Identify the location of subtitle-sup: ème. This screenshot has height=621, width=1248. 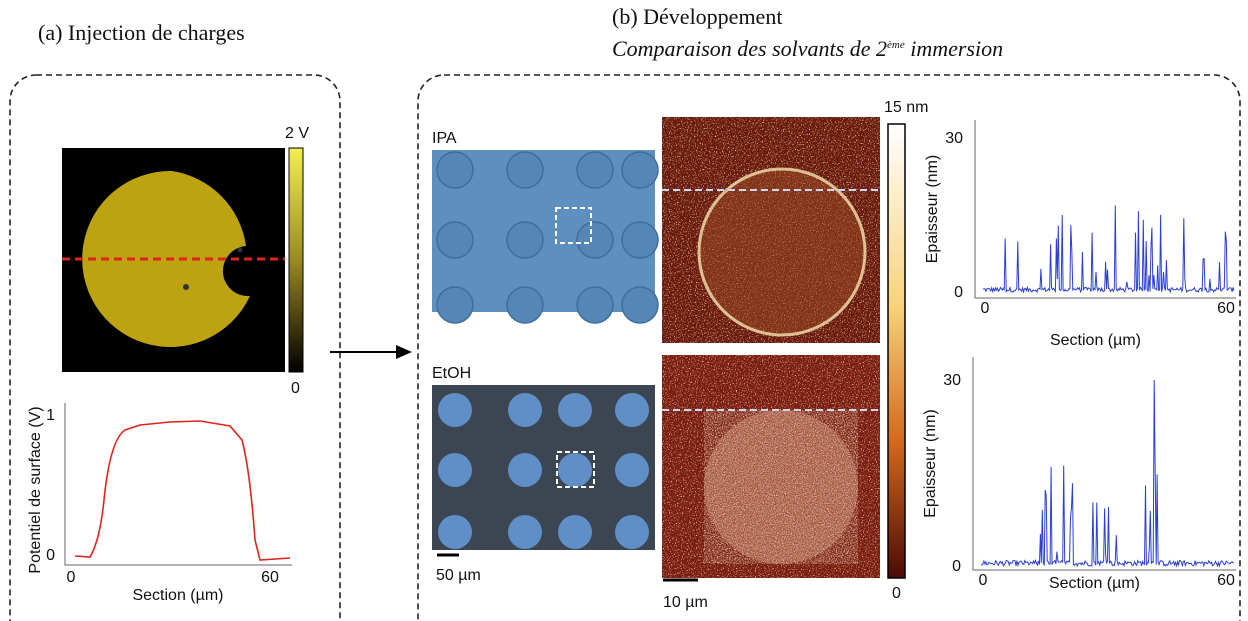
(896, 45).